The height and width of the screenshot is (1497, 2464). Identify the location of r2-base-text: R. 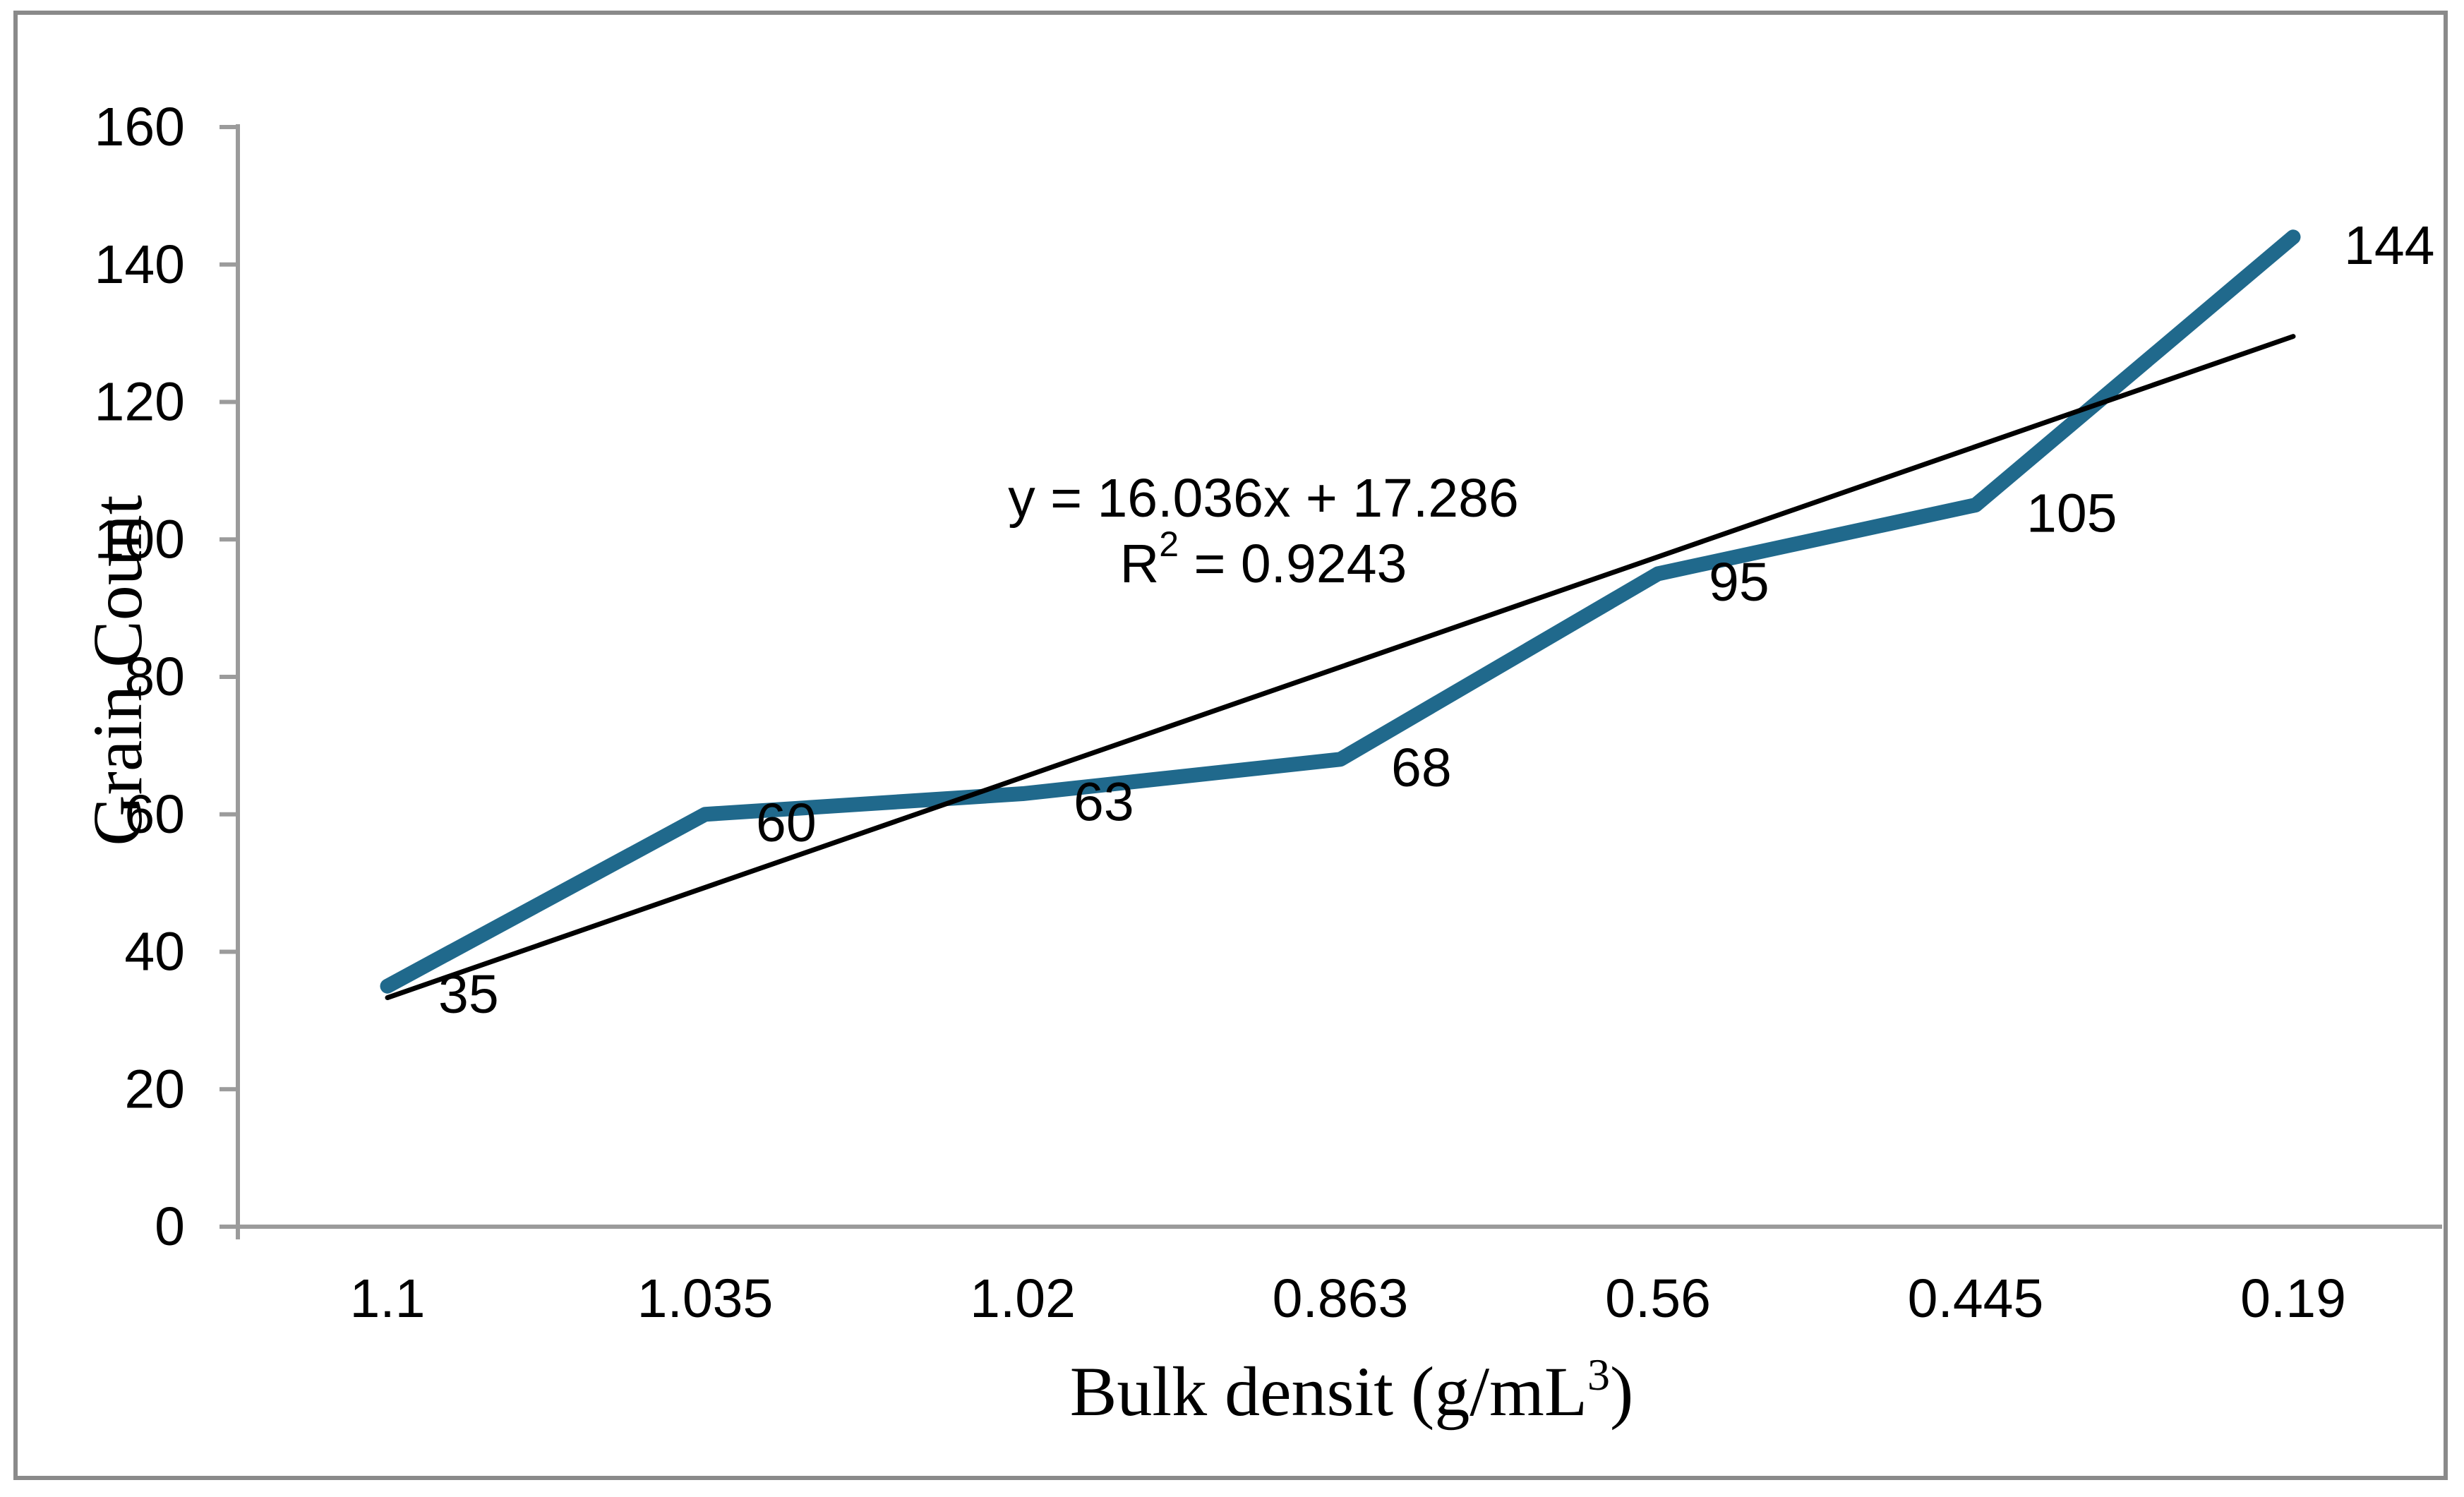
(1140, 564).